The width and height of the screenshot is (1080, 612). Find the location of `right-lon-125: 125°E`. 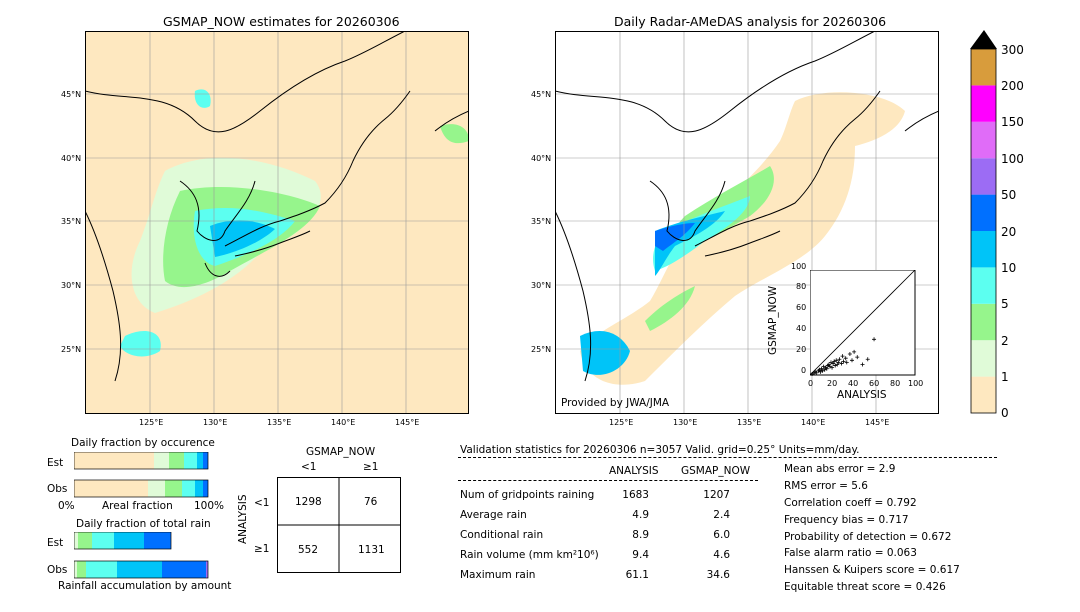

right-lon-125: 125°E is located at coordinates (621, 422).